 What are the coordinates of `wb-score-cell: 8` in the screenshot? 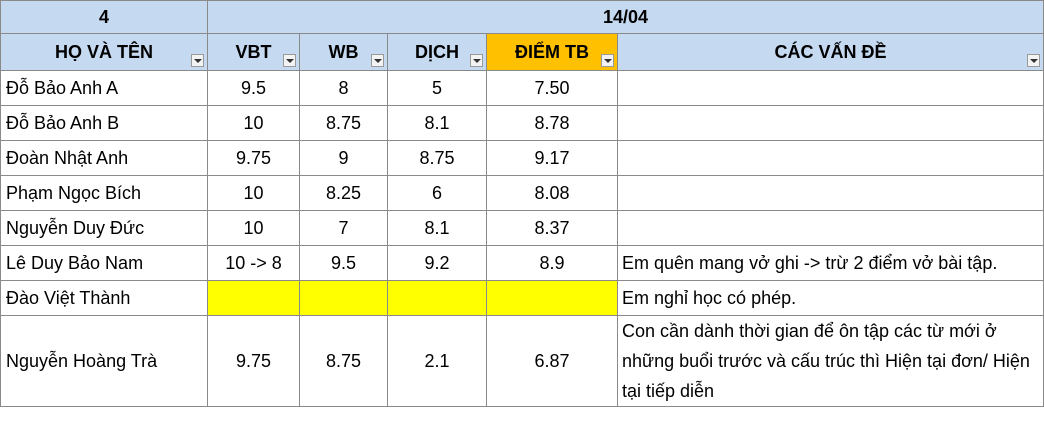 It's located at (343, 88).